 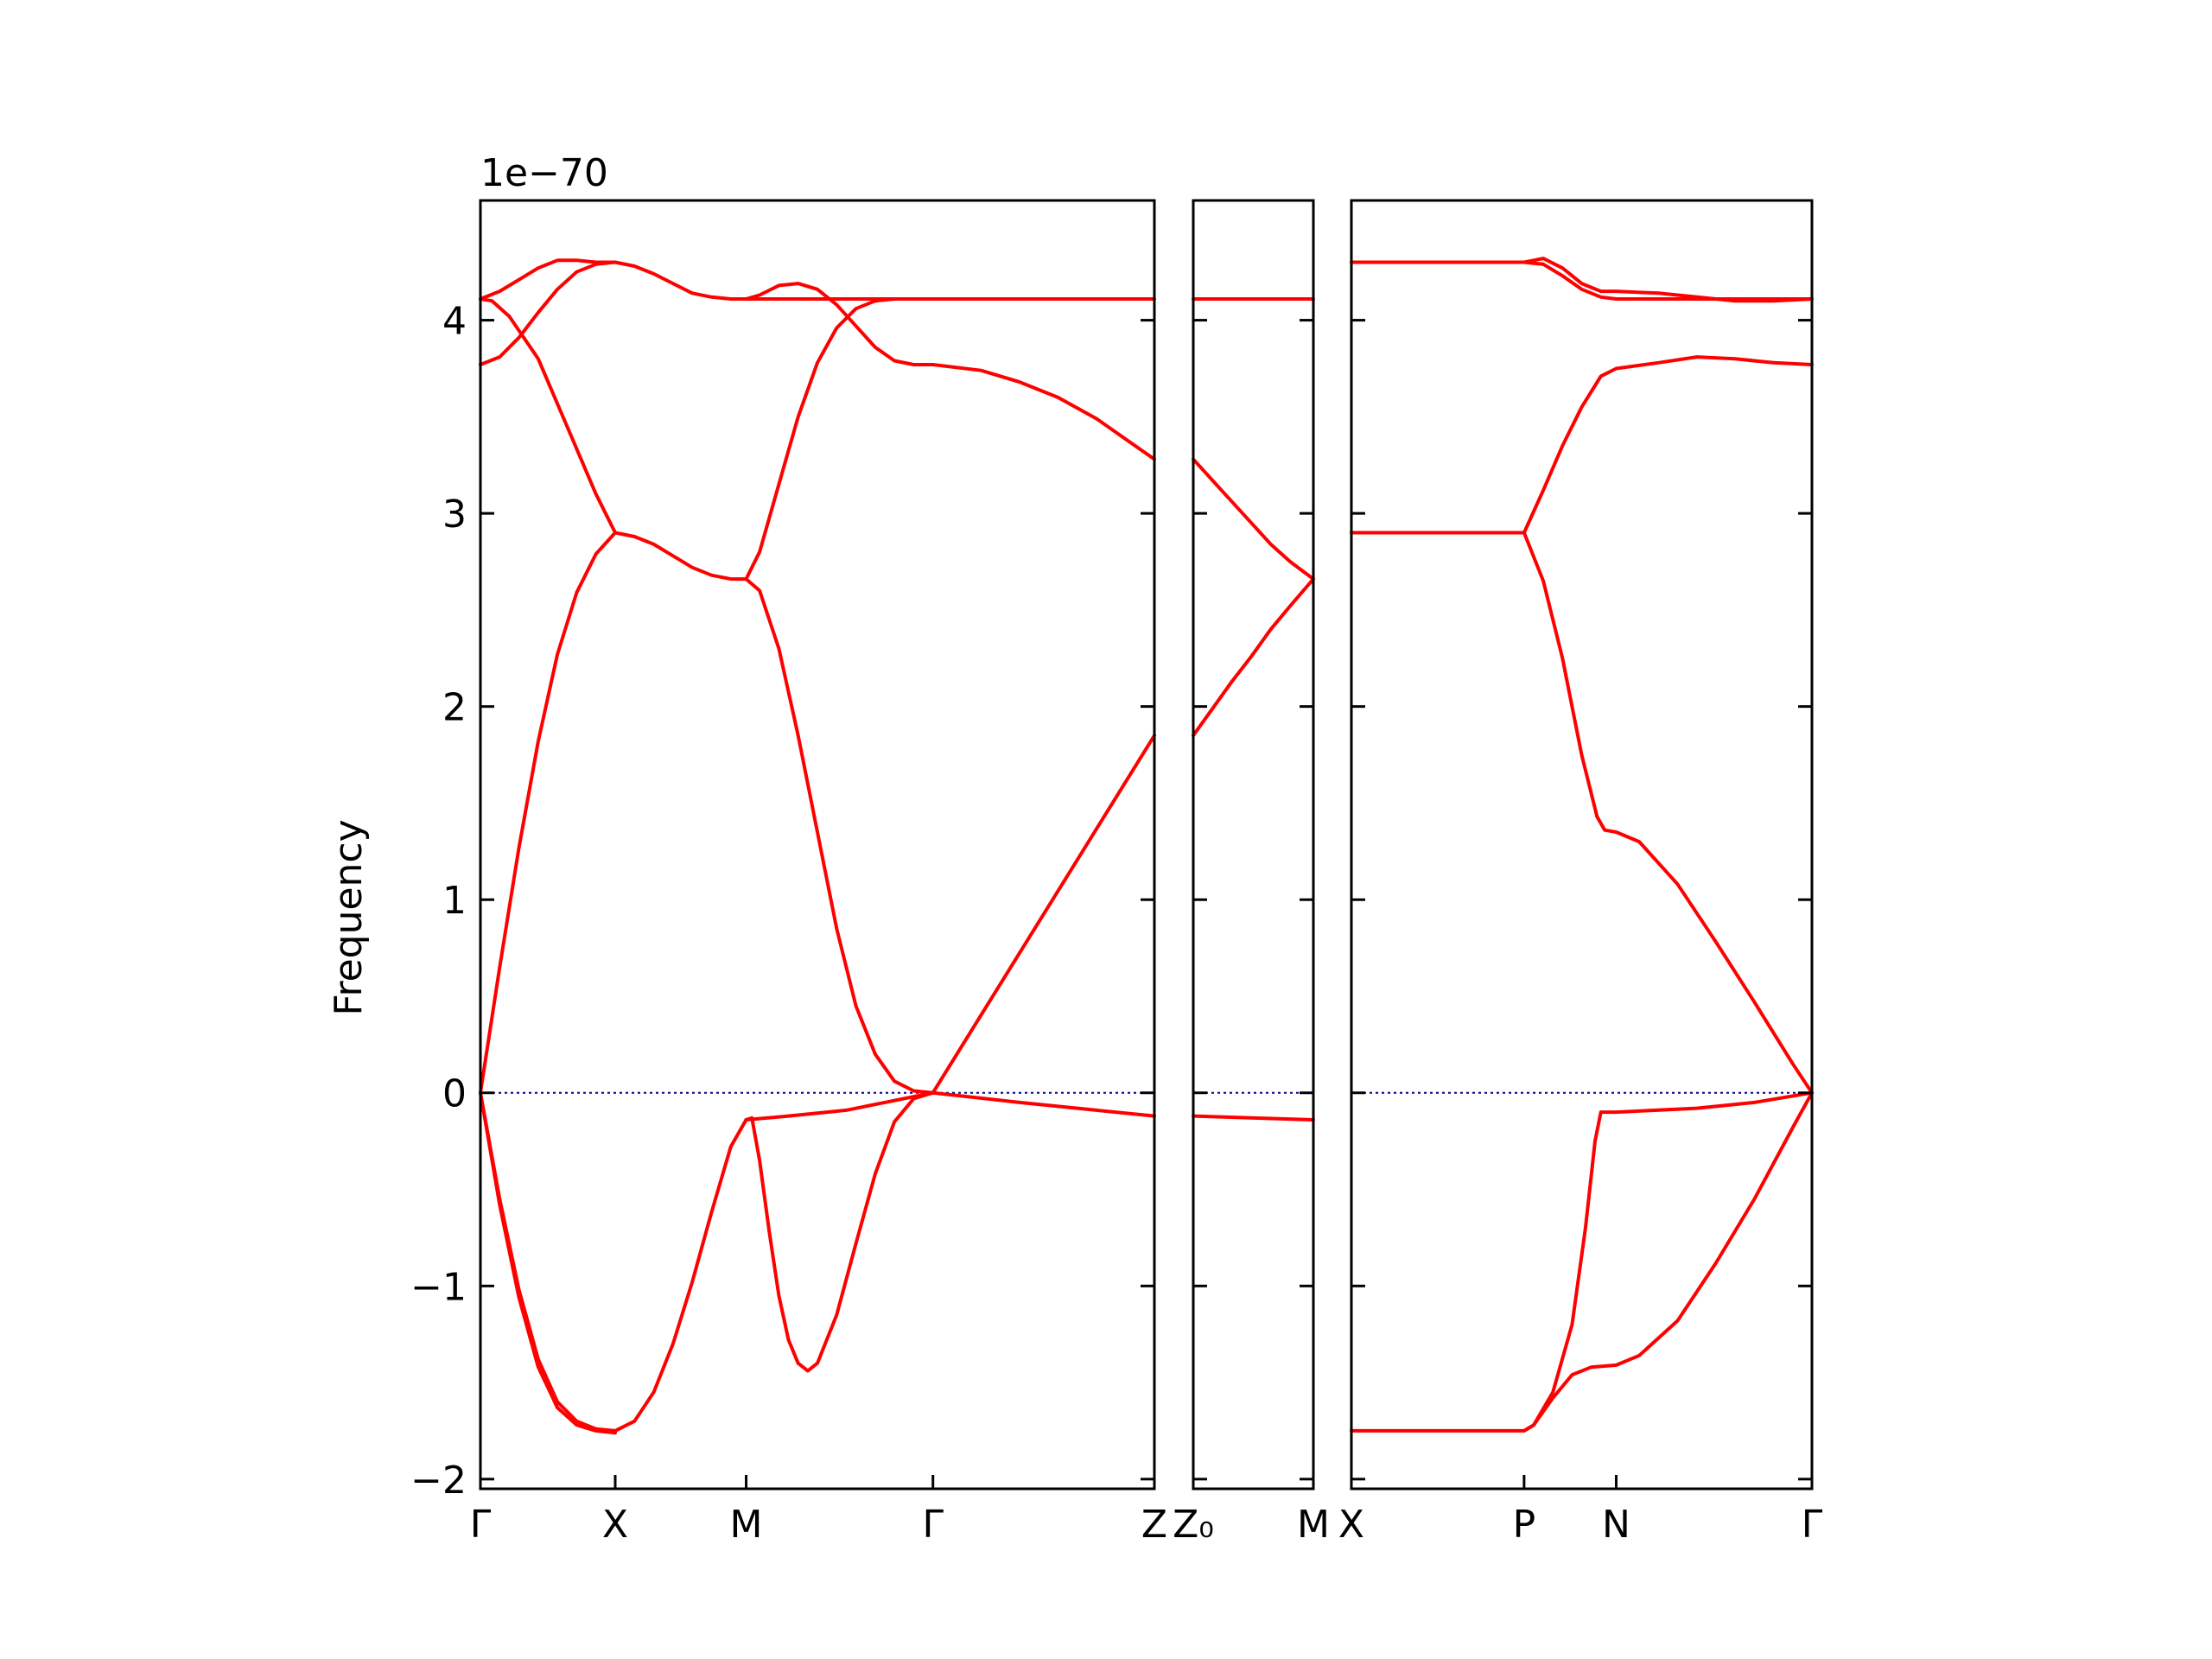 I want to click on x-tick-label: P, so click(x=1524, y=1525).